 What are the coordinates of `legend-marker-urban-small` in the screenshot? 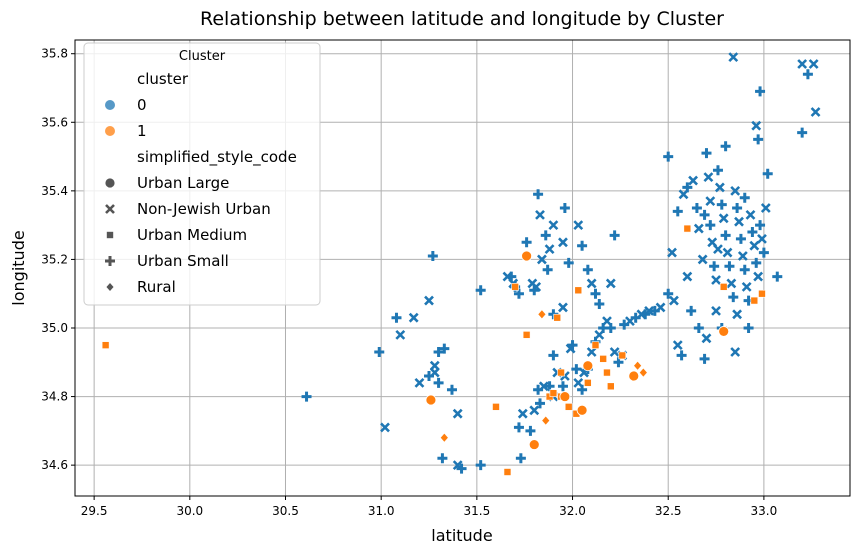 It's located at (110, 261).